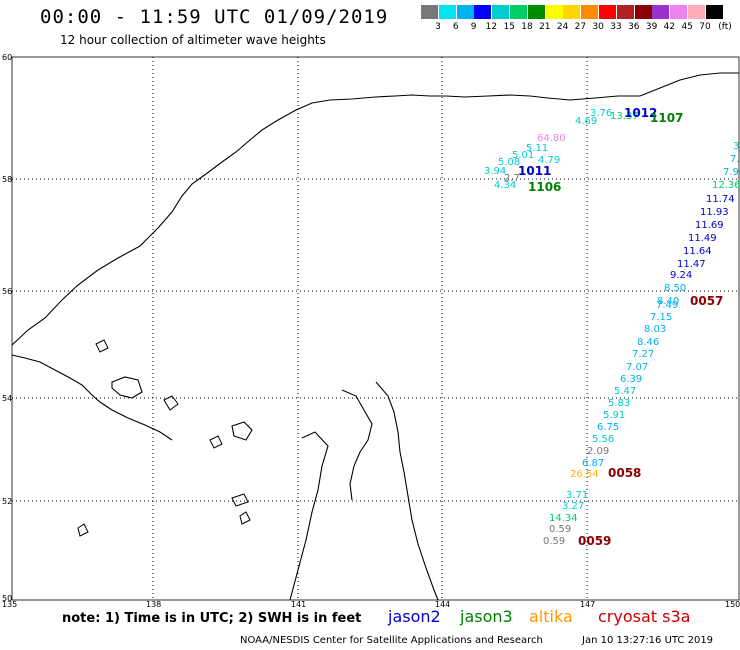 The width and height of the screenshot is (740, 650). What do you see at coordinates (593, 463) in the screenshot?
I see `wave-height-value: 6.87` at bounding box center [593, 463].